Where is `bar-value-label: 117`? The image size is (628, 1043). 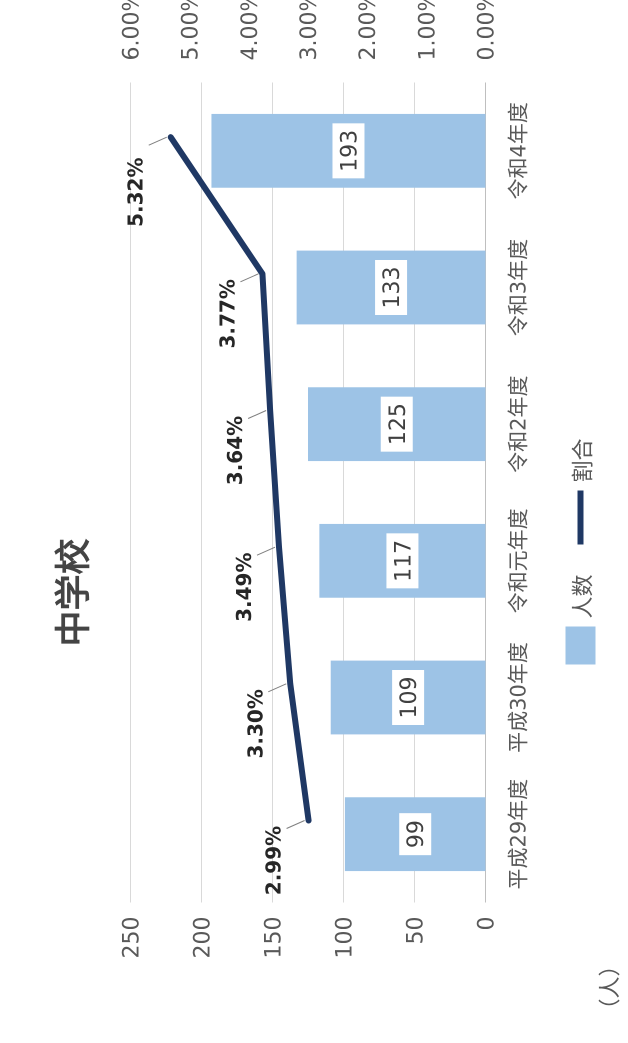 bar-value-label: 117 is located at coordinates (403, 561).